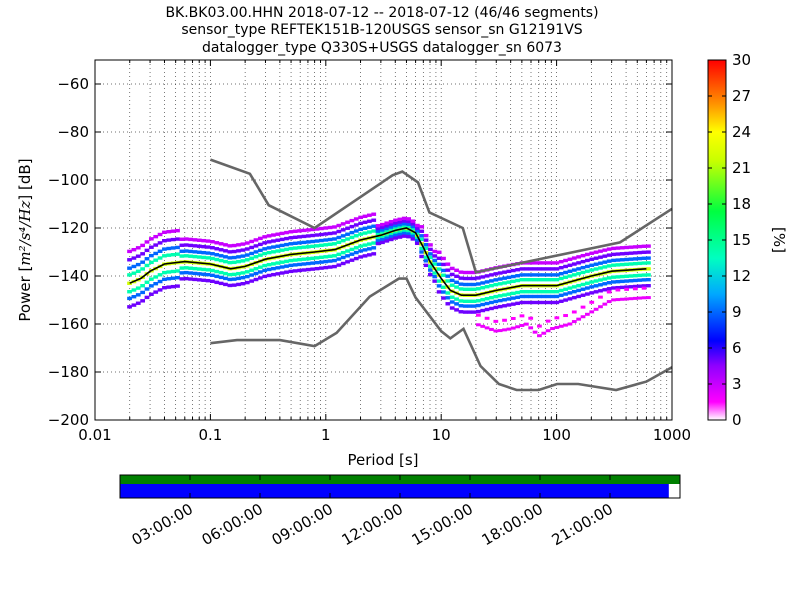 This screenshot has height=600, width=800. What do you see at coordinates (382, 460) in the screenshot?
I see `x-axis-label: Period [s]` at bounding box center [382, 460].